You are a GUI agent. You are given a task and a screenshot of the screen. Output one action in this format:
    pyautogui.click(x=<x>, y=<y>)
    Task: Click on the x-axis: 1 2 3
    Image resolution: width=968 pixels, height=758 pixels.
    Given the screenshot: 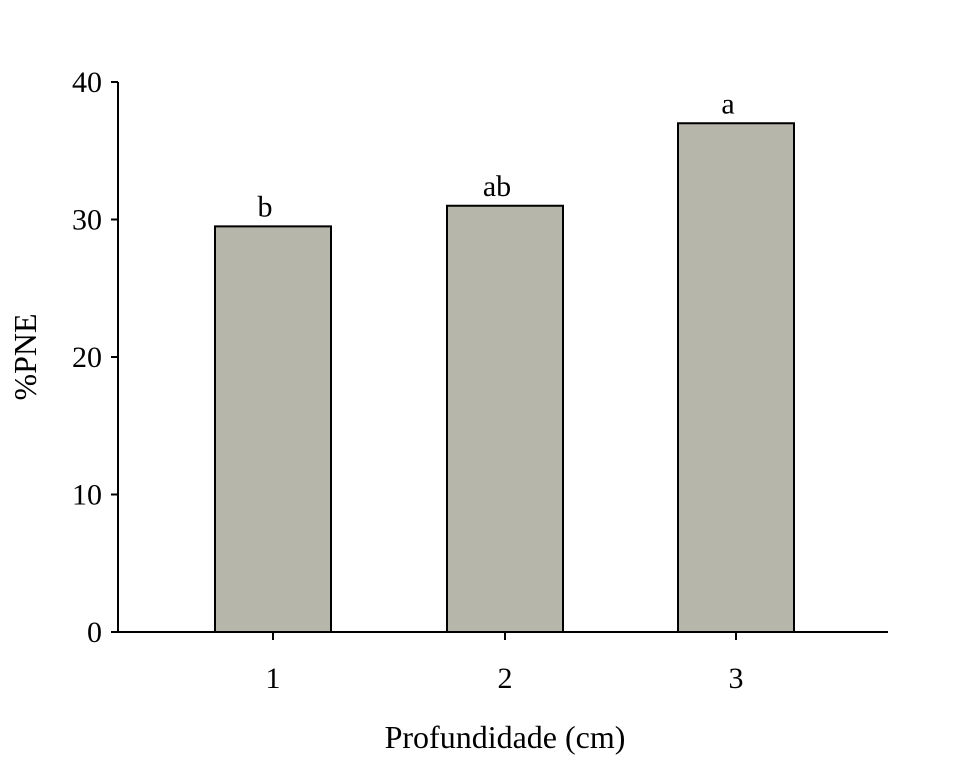 What is the action you would take?
    pyautogui.click(x=503, y=663)
    